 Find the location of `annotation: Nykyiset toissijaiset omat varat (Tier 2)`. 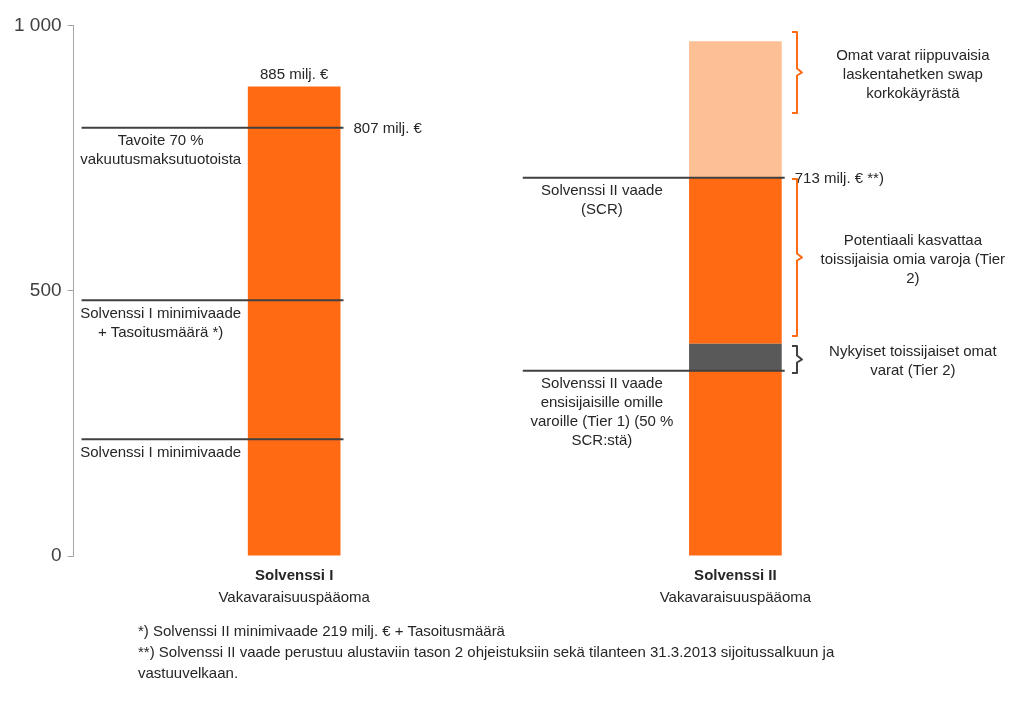

annotation: Nykyiset toissijaiset omat varat (Tier 2) is located at coordinates (913, 359).